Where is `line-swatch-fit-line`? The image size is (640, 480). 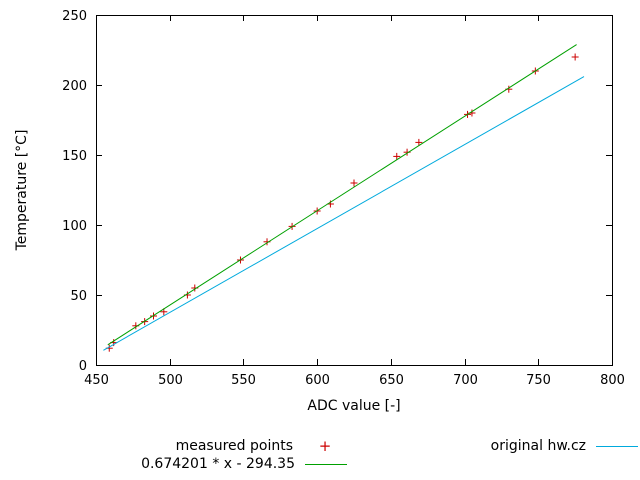
line-swatch-fit-line is located at coordinates (326, 464).